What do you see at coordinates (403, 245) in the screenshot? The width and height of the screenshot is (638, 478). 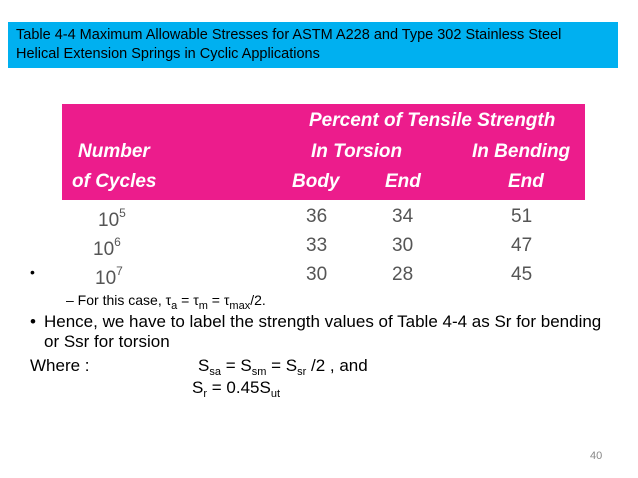 I see `end-cell: 30` at bounding box center [403, 245].